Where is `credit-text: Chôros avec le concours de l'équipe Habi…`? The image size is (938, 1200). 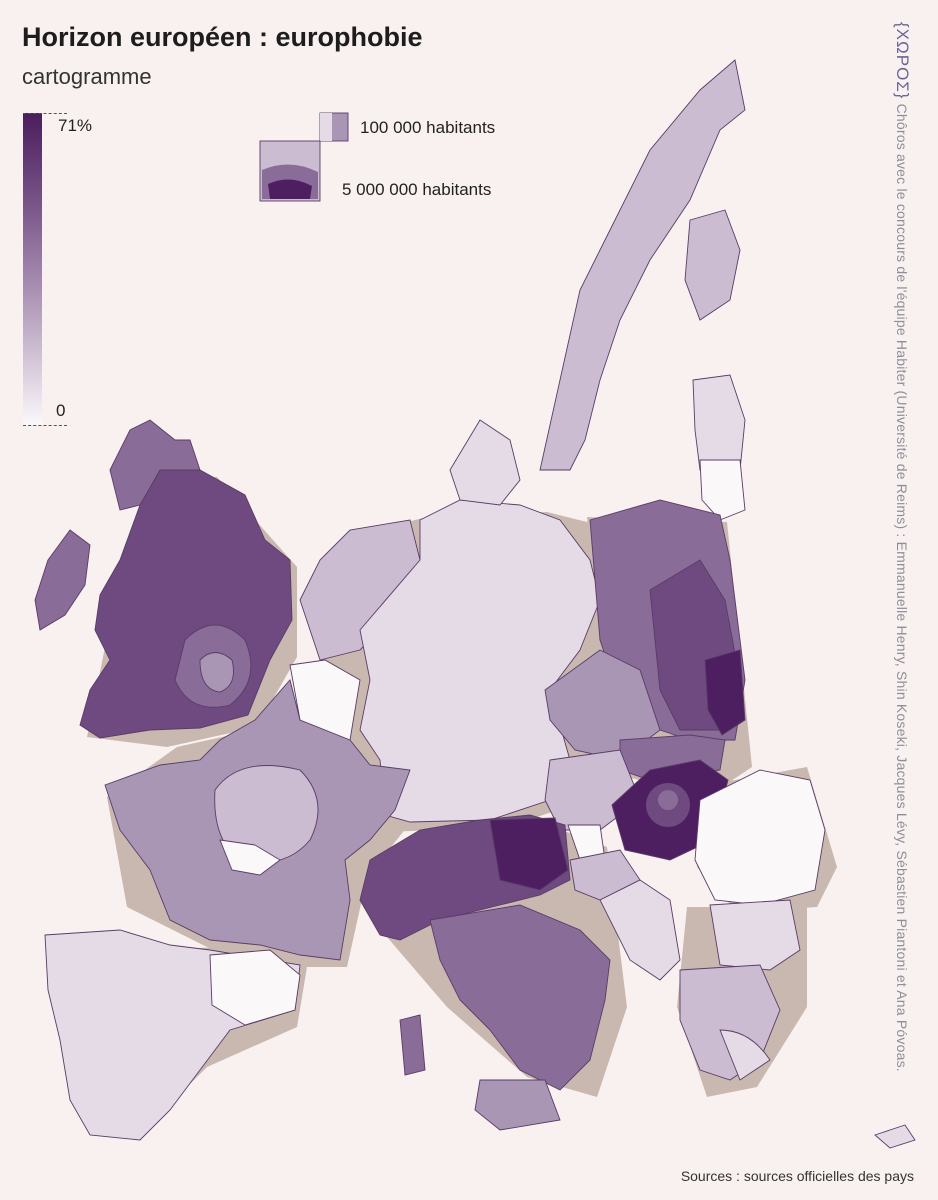 credit-text: Chôros avec le concours de l'équipe Habi… is located at coordinates (902, 587).